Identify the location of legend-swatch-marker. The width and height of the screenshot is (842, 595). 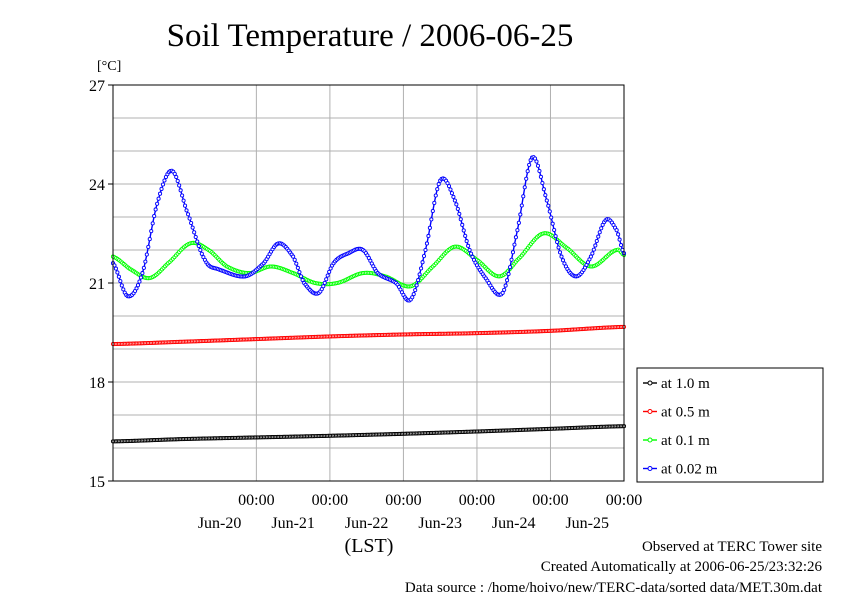
(650, 411).